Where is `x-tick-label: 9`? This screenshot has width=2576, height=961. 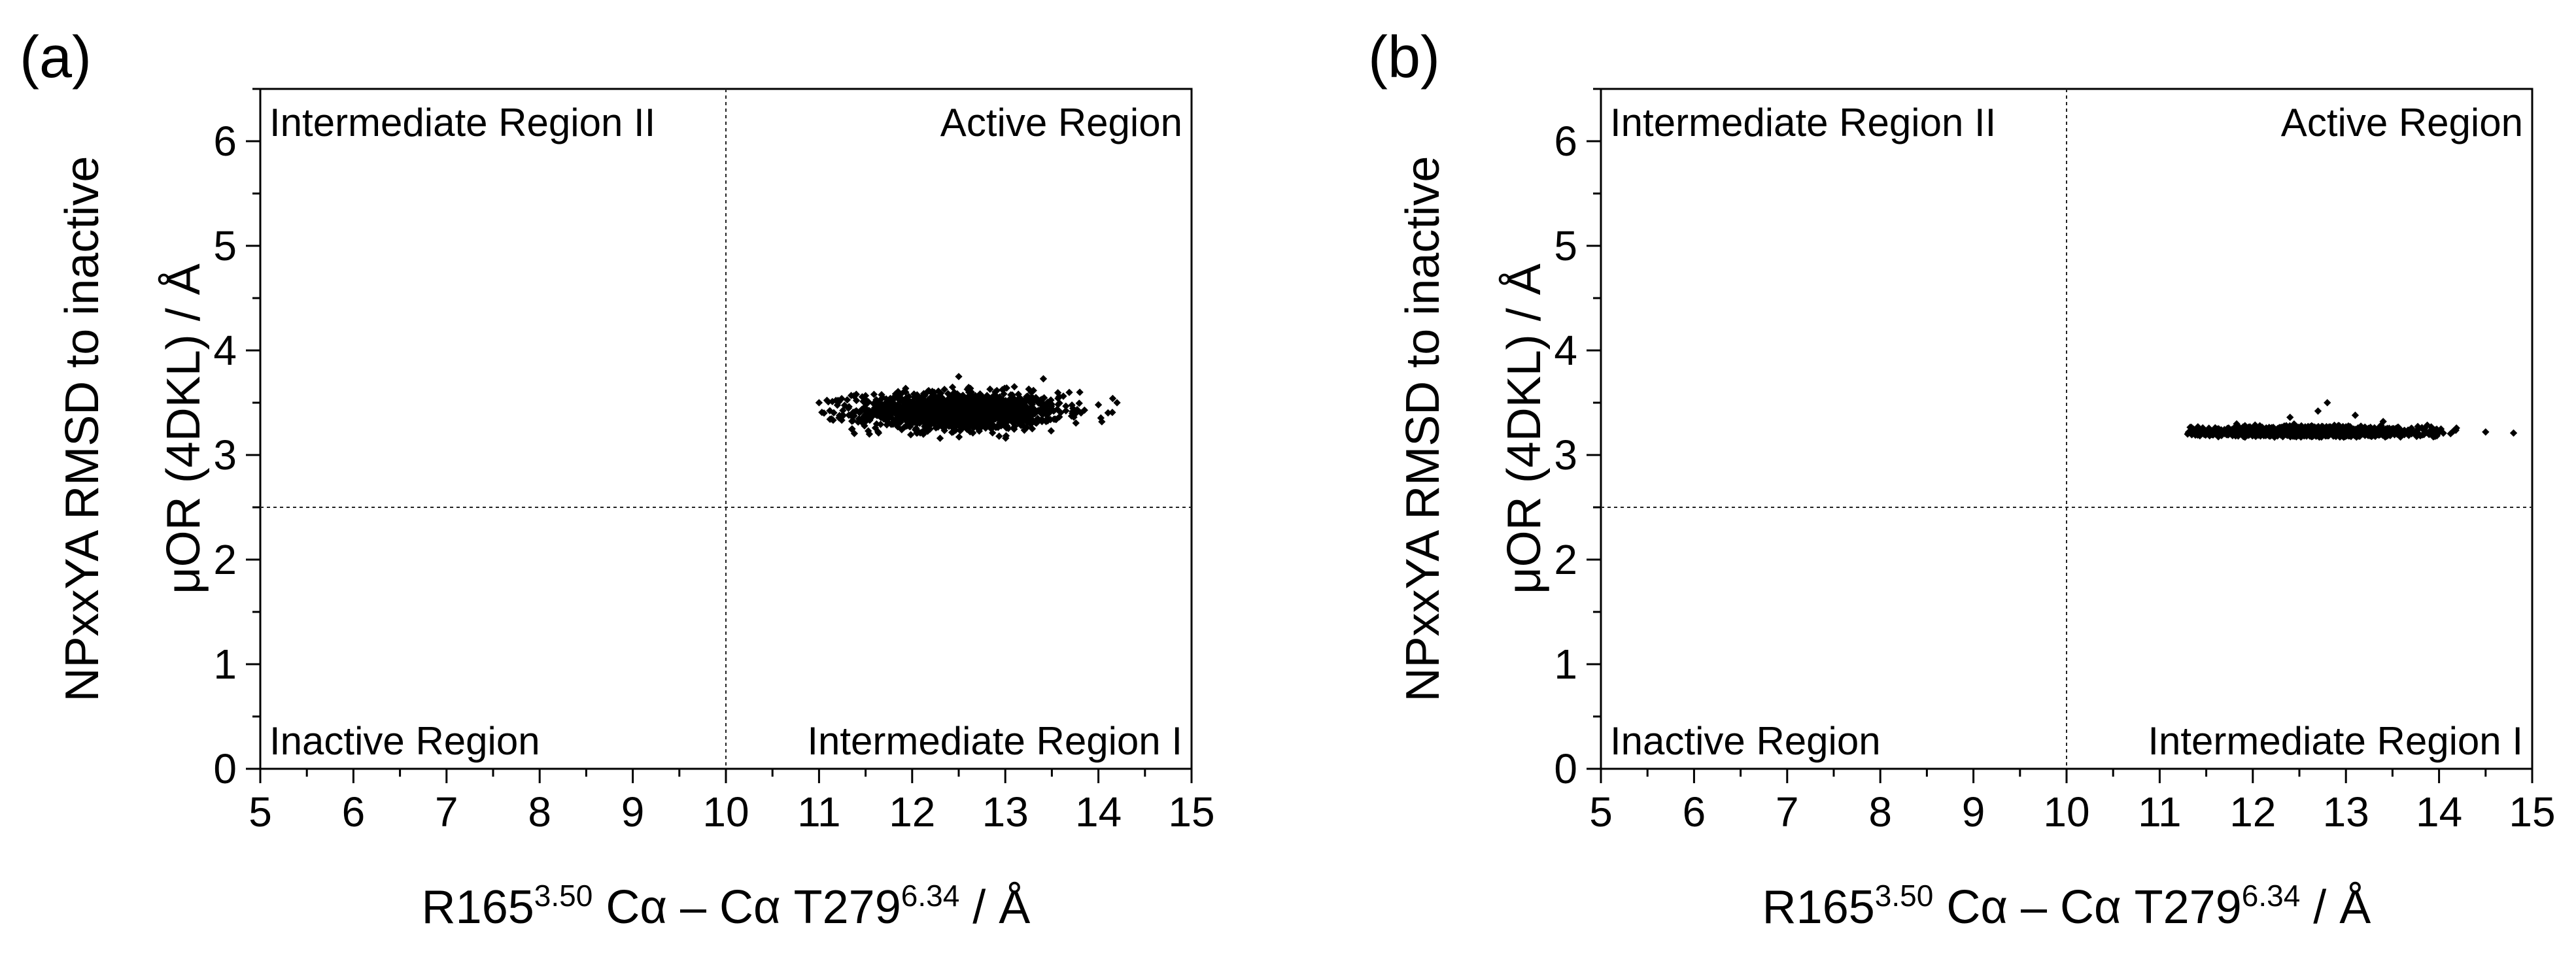
x-tick-label: 9 is located at coordinates (633, 811).